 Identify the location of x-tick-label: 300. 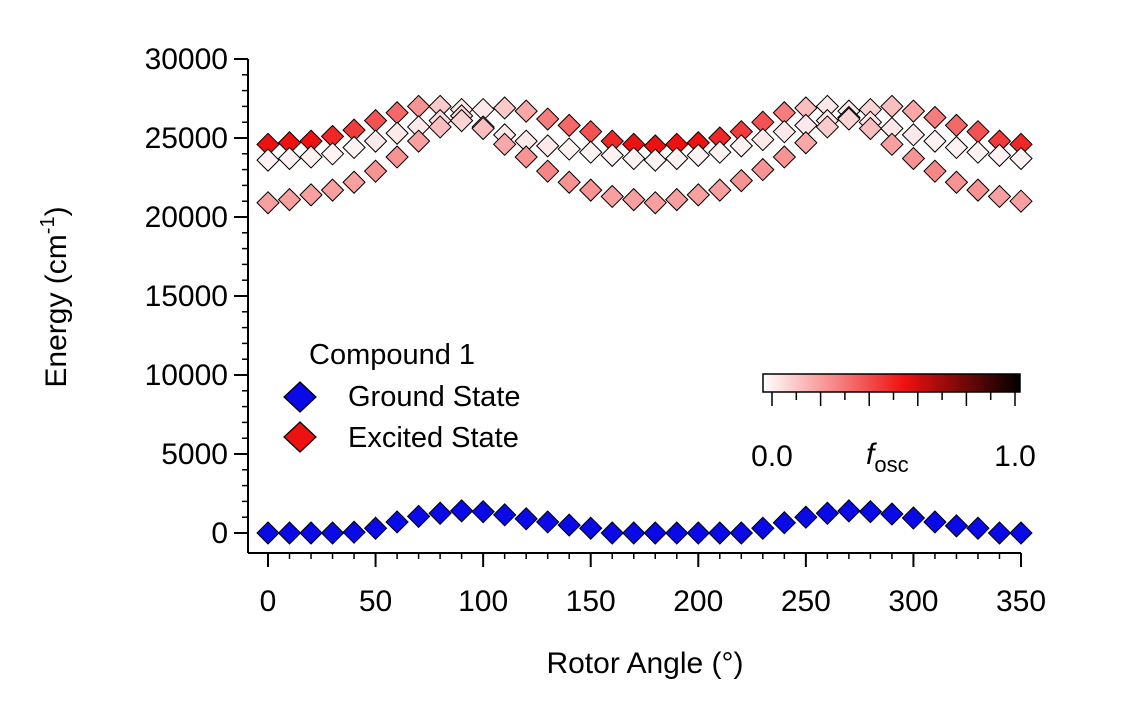
(913, 601).